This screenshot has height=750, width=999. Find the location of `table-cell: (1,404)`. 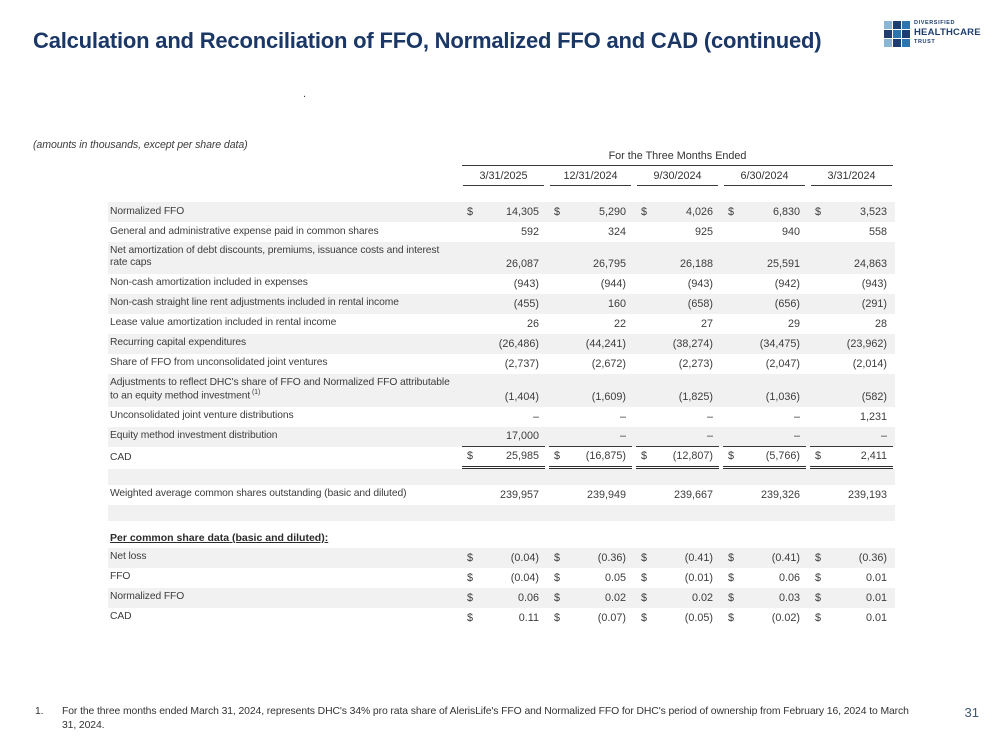

table-cell: (1,404) is located at coordinates (503, 397).